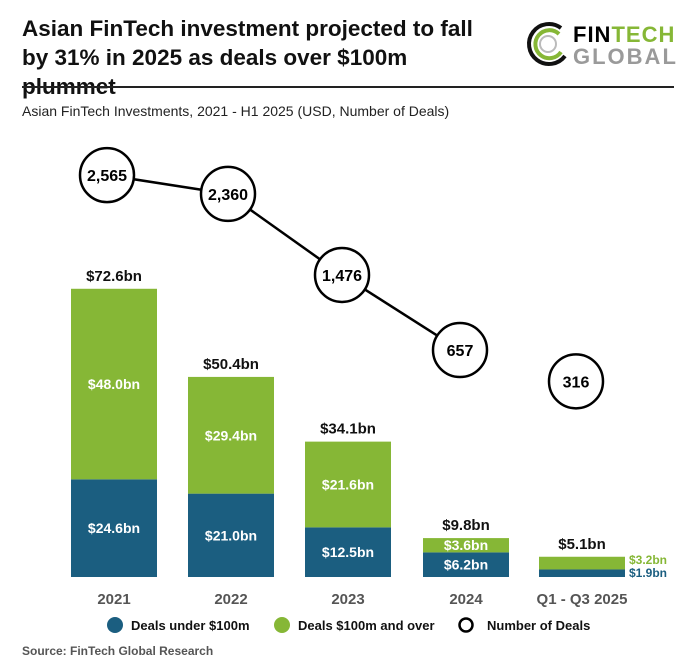 The image size is (696, 668). Describe the element at coordinates (466, 599) in the screenshot. I see `x-tick-label: 2024` at that location.